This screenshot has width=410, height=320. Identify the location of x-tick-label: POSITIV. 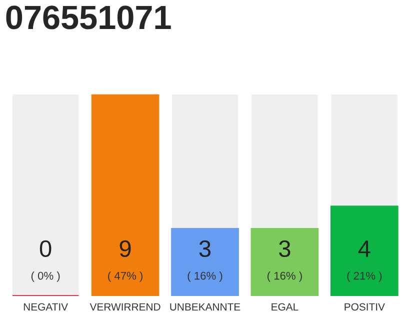
(364, 307).